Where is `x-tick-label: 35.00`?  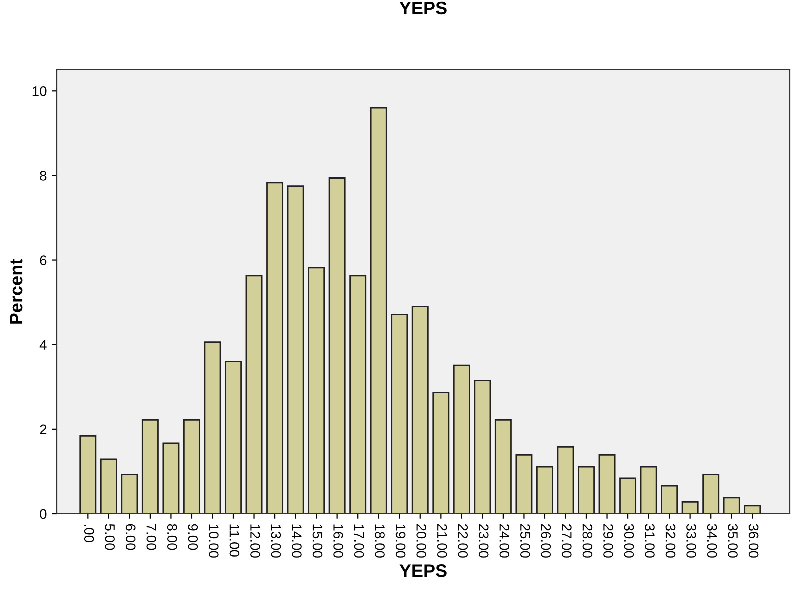 x-tick-label: 35.00 is located at coordinates (733, 541).